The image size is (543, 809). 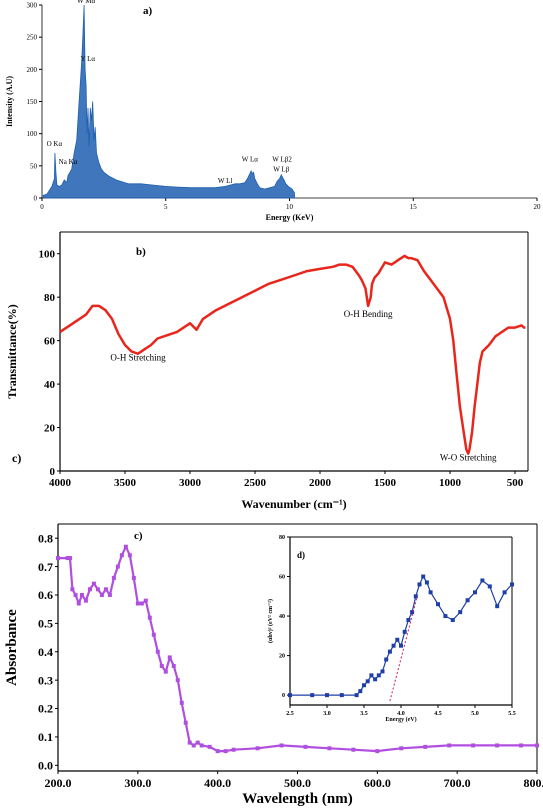 I want to click on x-tick-label: 400.0, so click(x=217, y=783).